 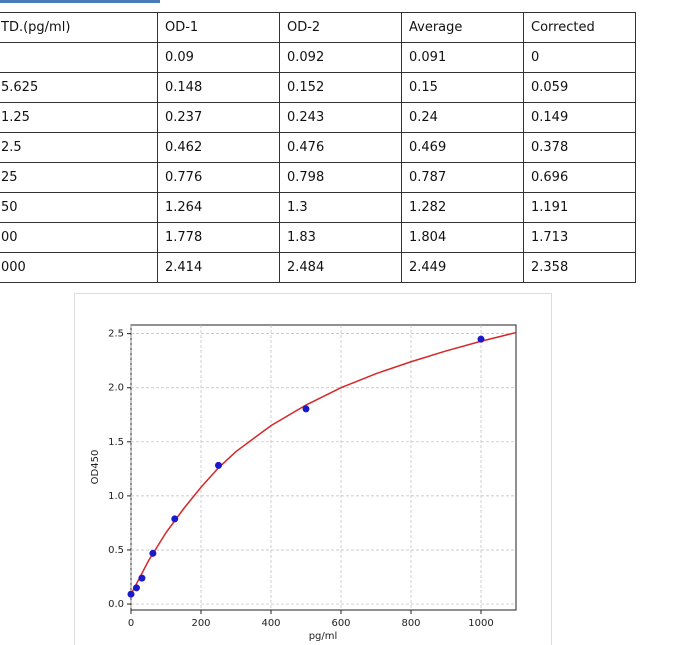 What do you see at coordinates (116, 388) in the screenshot?
I see `y-tick-label: 2.0` at bounding box center [116, 388].